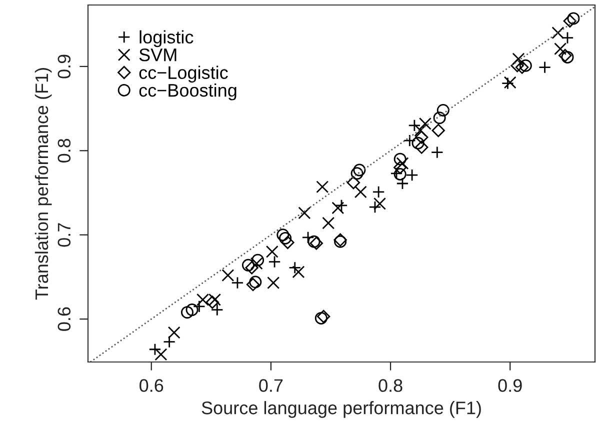 The image size is (601, 440). I want to click on legend-label: cc−Boosting, so click(187, 91).